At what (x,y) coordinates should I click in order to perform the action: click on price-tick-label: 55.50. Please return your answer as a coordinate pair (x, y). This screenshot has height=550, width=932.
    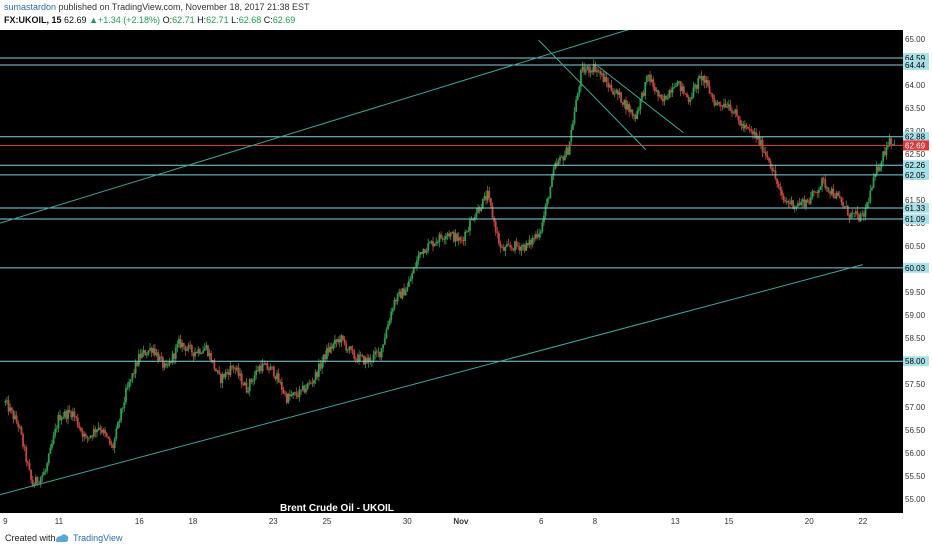
    Looking at the image, I should click on (915, 476).